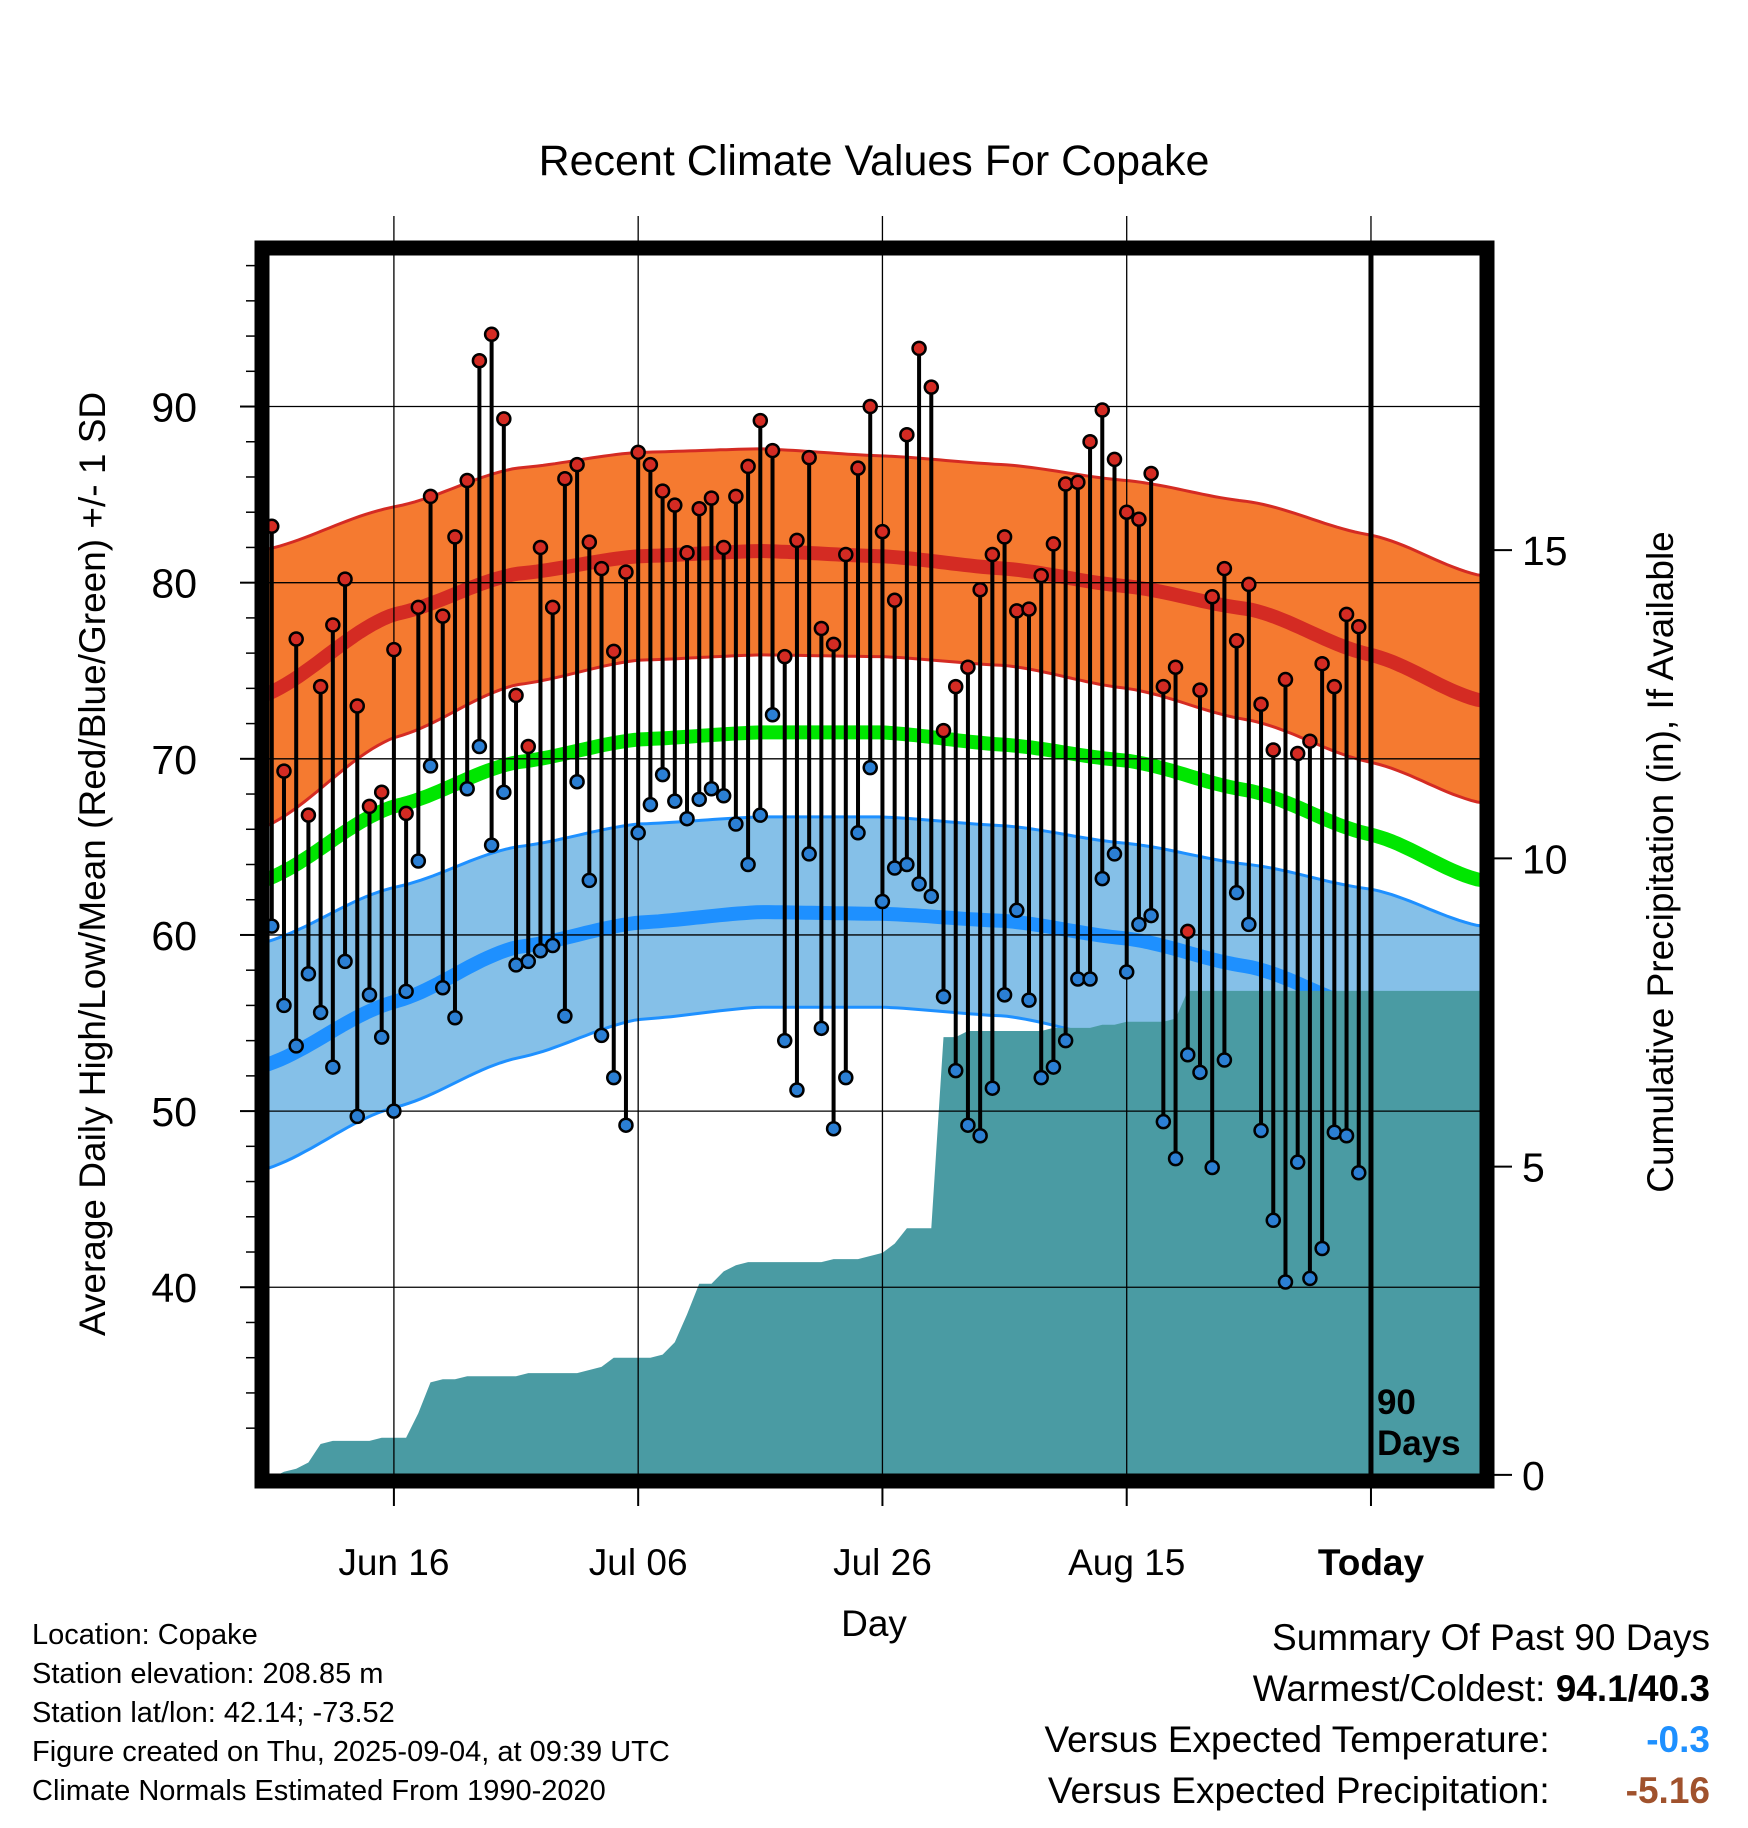 This screenshot has height=1828, width=1748. I want to click on x-tick-label: Today, so click(1371, 1562).